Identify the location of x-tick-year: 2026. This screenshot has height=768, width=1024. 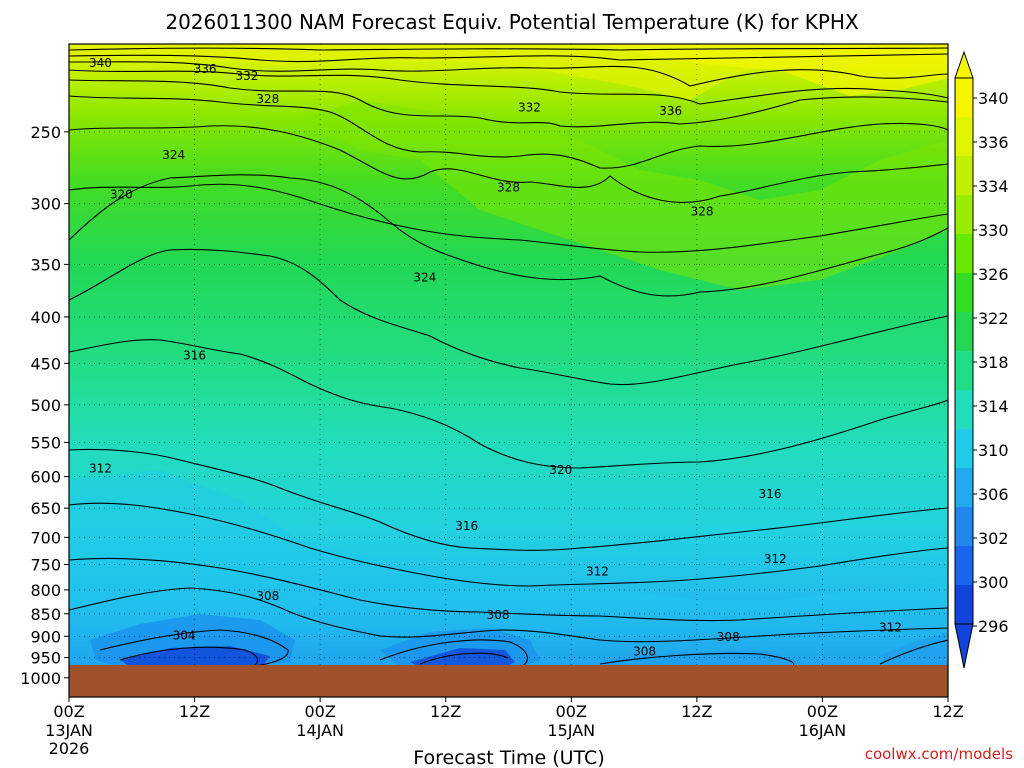
(69, 748).